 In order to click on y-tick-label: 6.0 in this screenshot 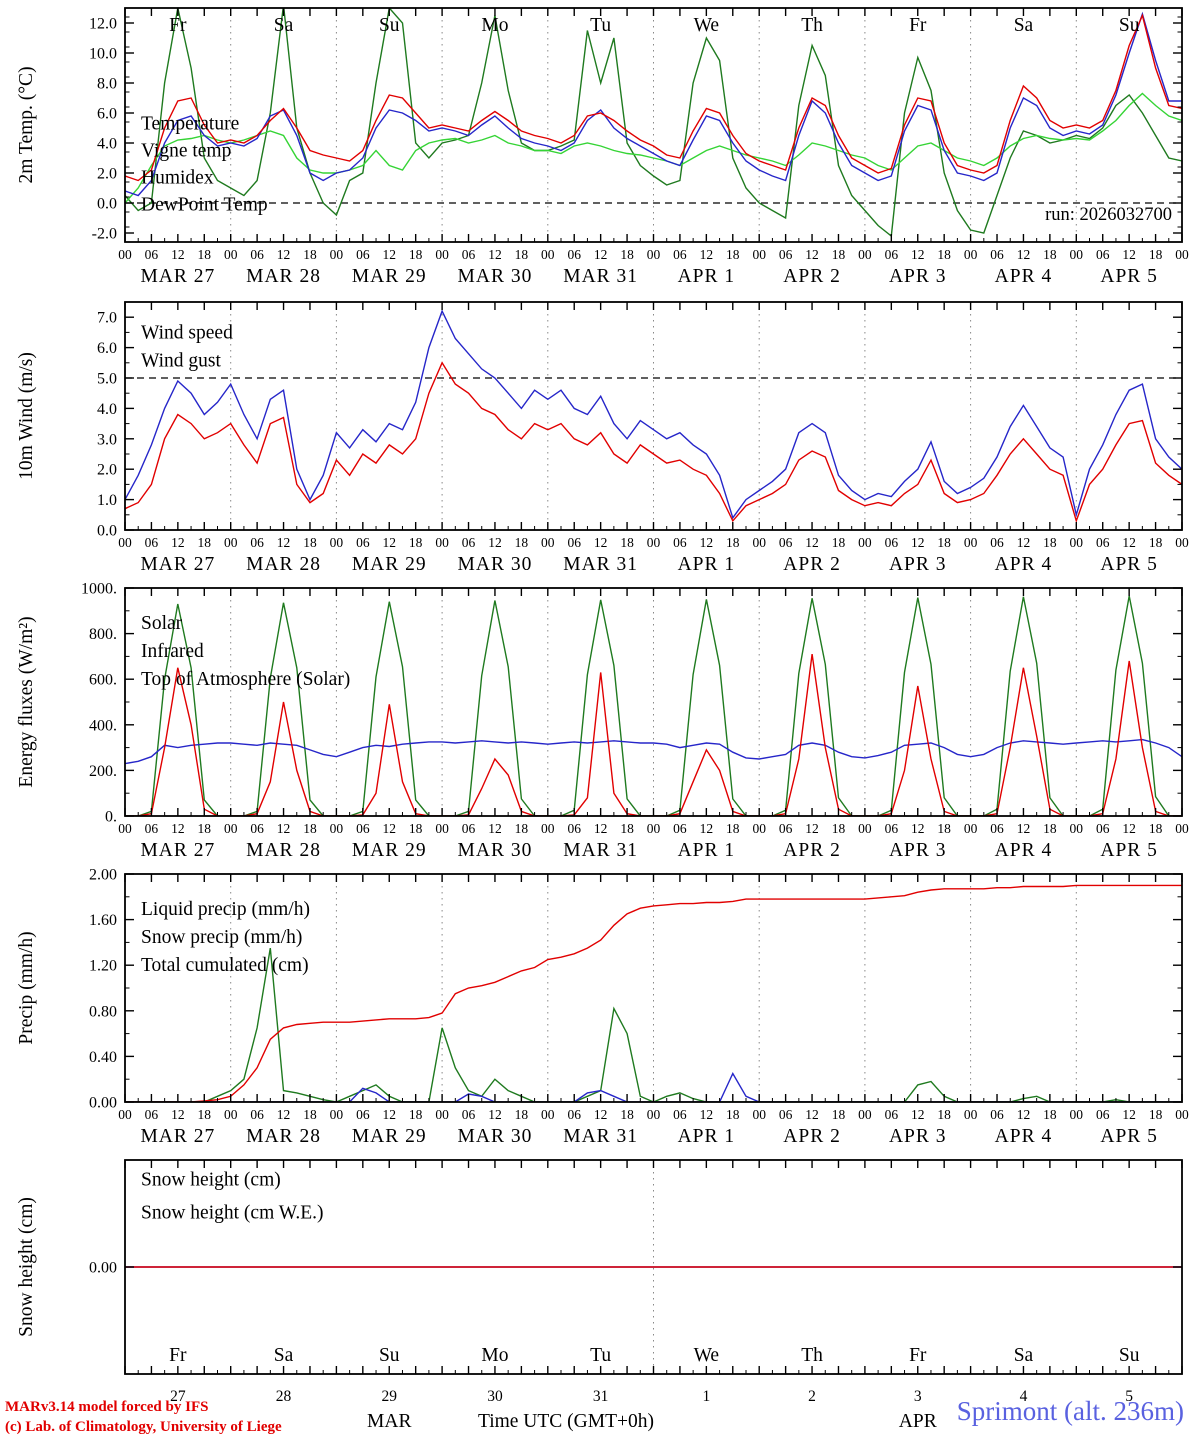, I will do `click(107, 348)`.